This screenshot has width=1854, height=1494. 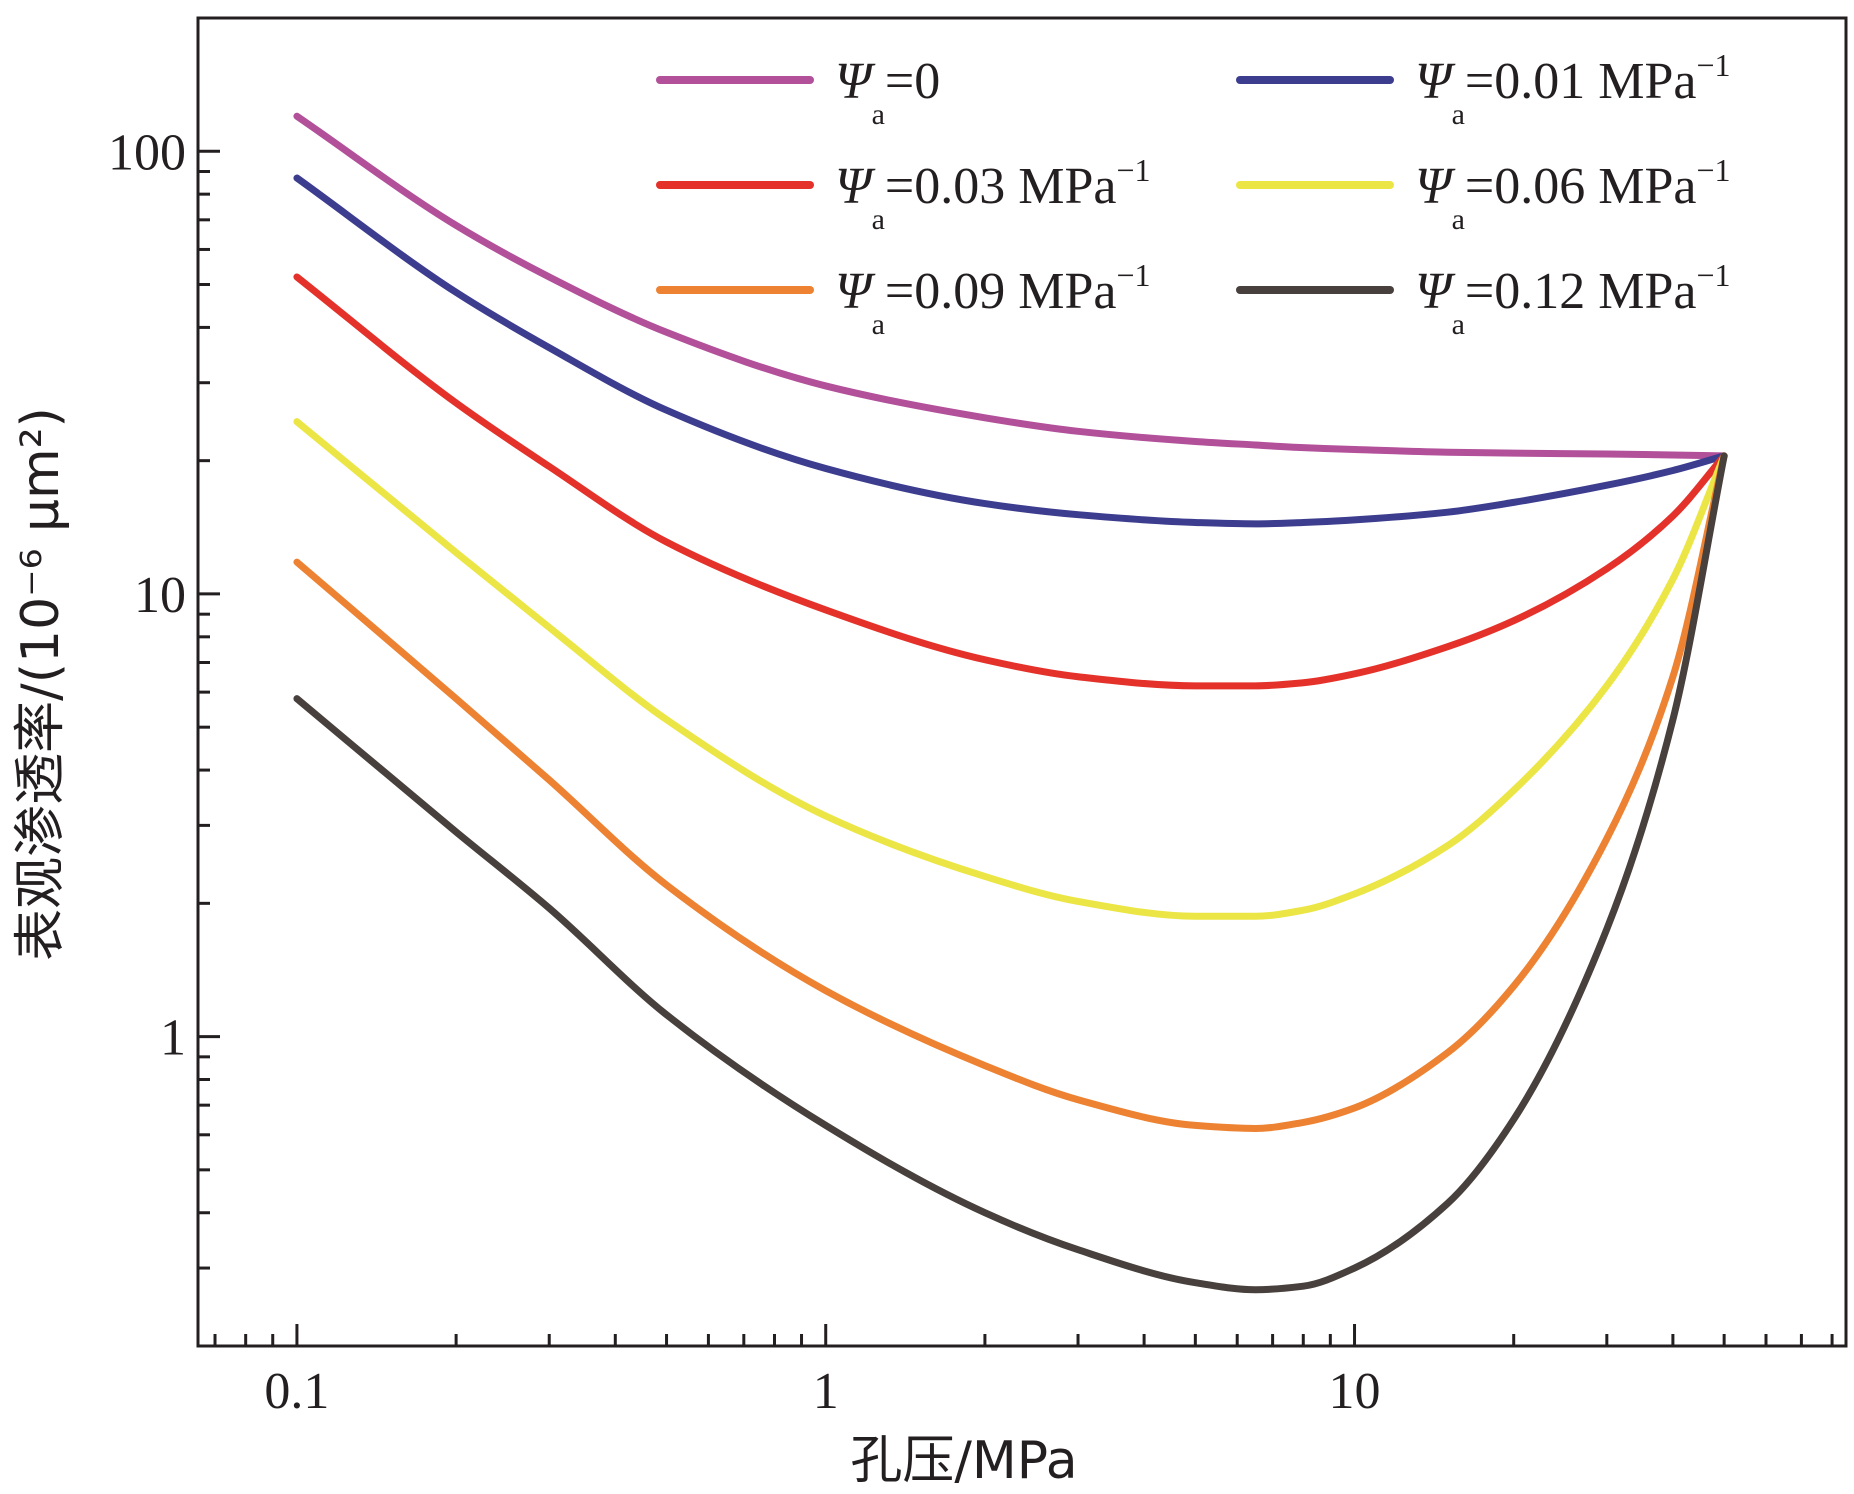 What do you see at coordinates (1573, 194) in the screenshot?
I see `legend-label-4: Ψa=0.06 MPa−1` at bounding box center [1573, 194].